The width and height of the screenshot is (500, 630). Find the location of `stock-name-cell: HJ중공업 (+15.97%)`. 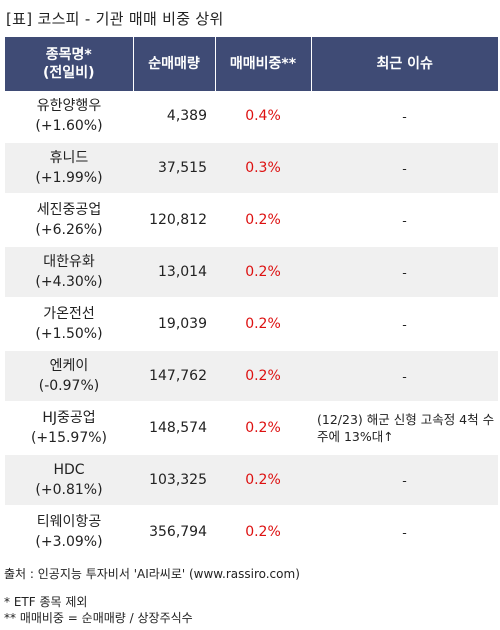

stock-name-cell: HJ중공업 (+15.97%) is located at coordinates (69, 428).